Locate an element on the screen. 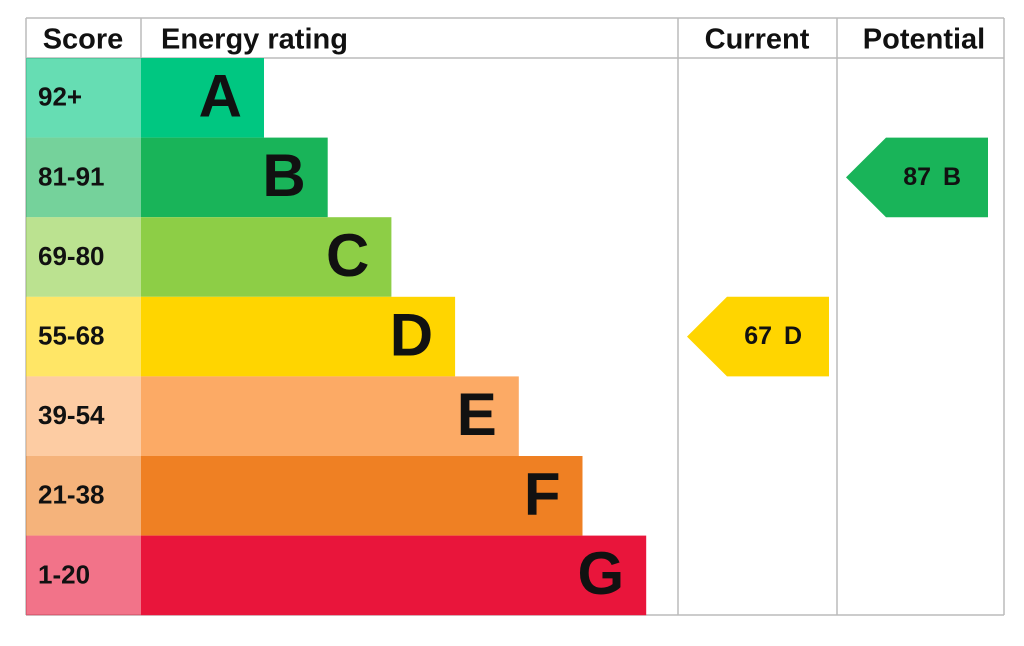 Image resolution: width=1024 pixels, height=646 pixels. band-letter: B is located at coordinates (283, 175).